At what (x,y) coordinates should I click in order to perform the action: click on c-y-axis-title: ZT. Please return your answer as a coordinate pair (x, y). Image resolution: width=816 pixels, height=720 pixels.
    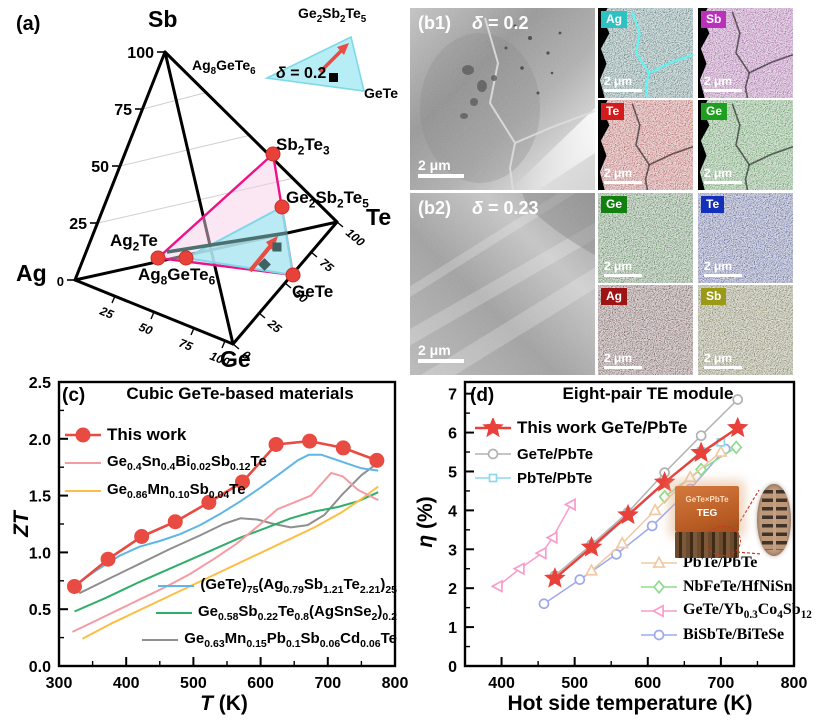
    Looking at the image, I should click on (21, 524).